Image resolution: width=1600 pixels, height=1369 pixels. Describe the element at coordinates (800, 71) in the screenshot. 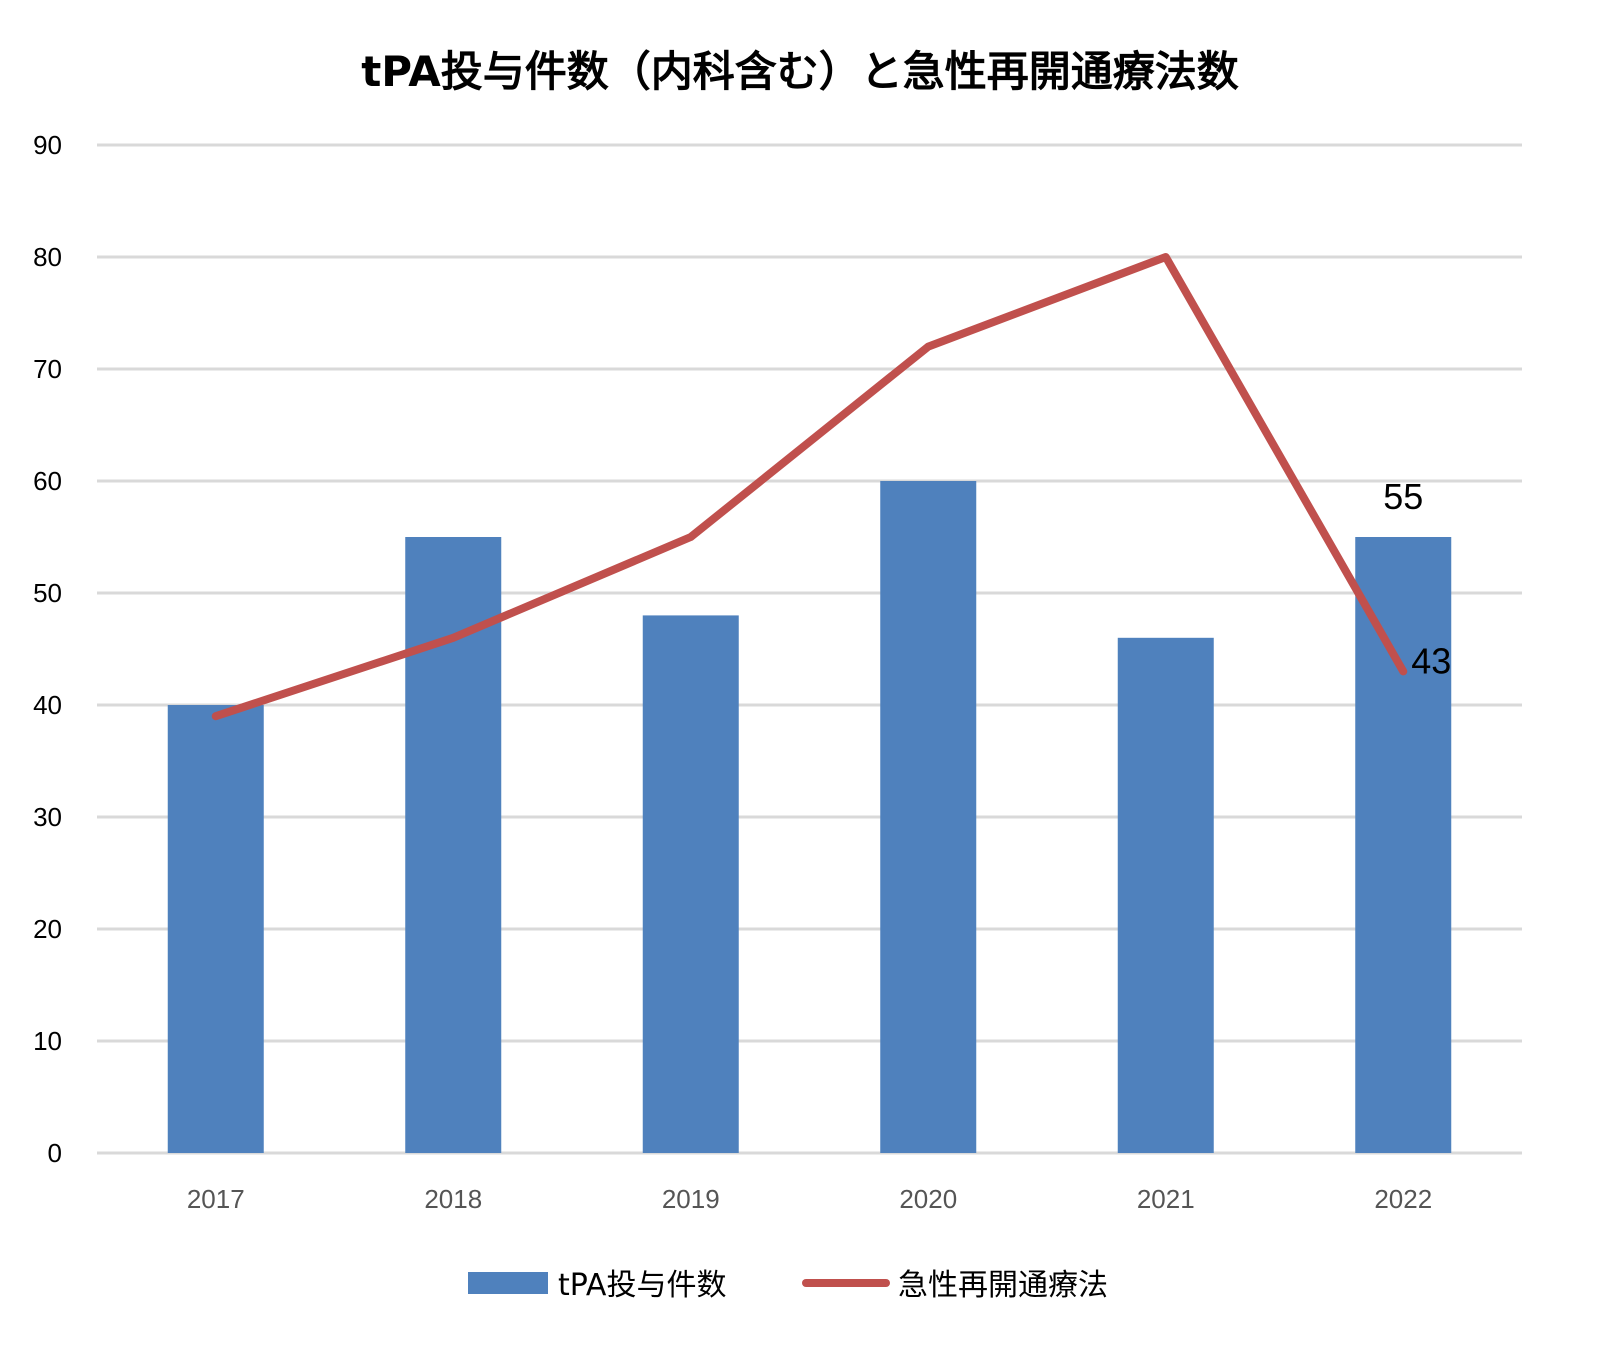

I see `chart-title: tPA投与件数（内科含む）と急性再開通療法数` at that location.